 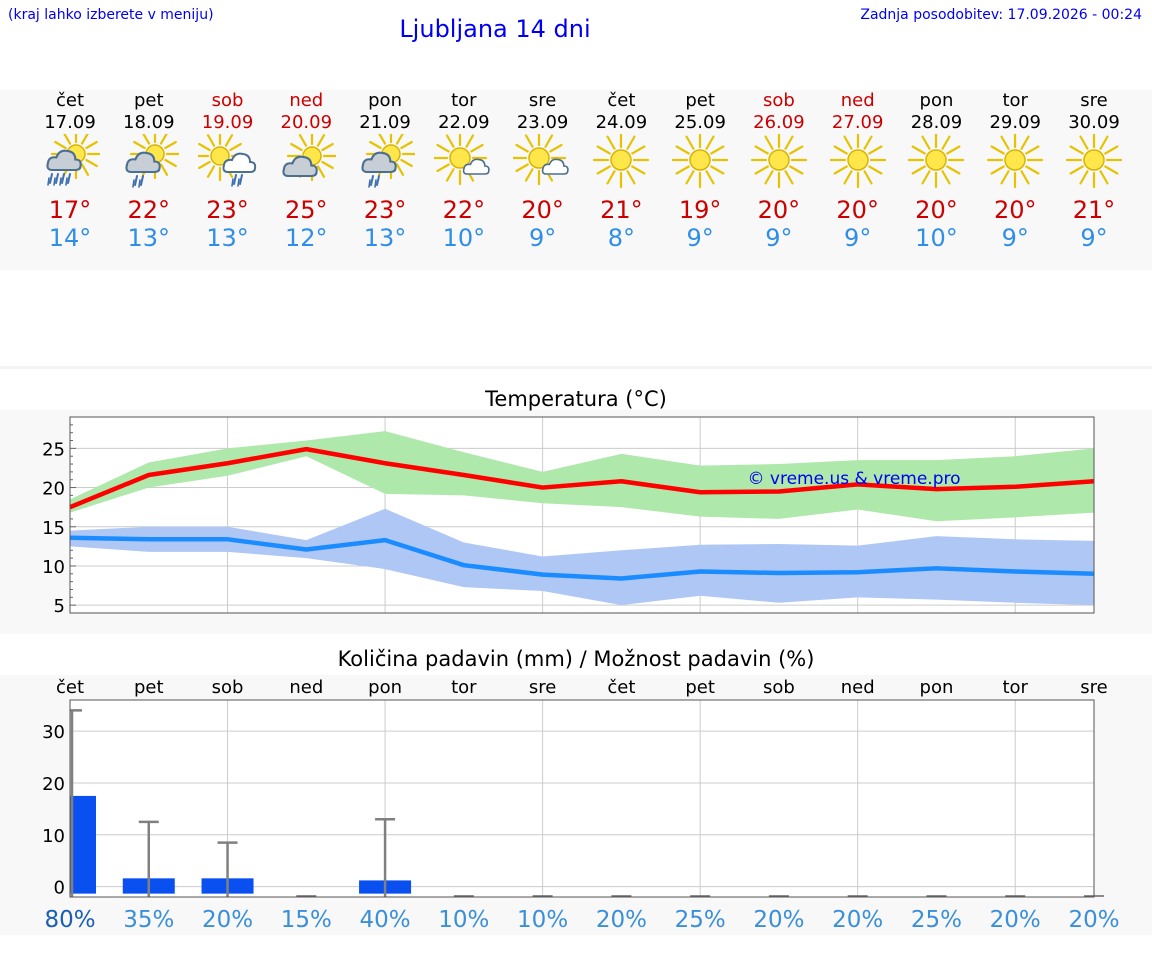 I want to click on day-date: 23.09, so click(x=542, y=122).